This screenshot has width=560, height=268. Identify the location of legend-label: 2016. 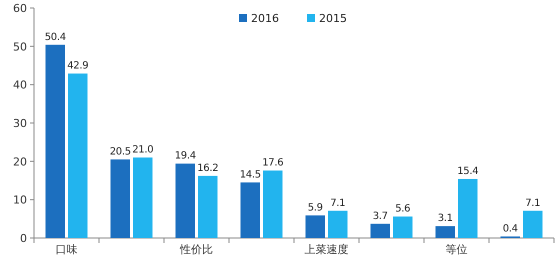
(265, 18).